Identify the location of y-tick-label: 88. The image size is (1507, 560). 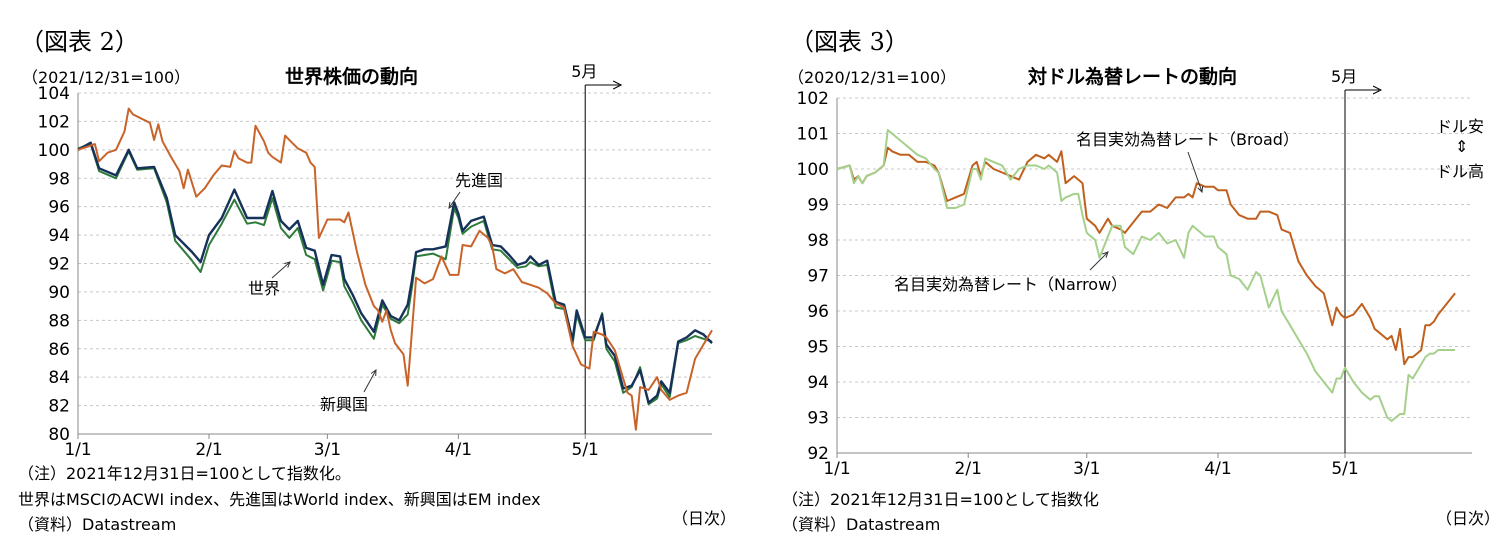
(59, 321).